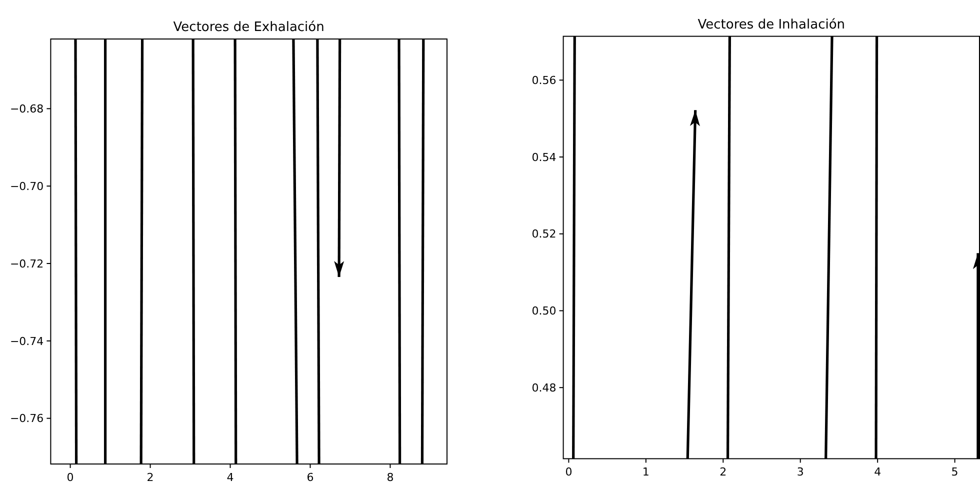 The image size is (980, 490). I want to click on y-tick-label: 0.52, so click(544, 234).